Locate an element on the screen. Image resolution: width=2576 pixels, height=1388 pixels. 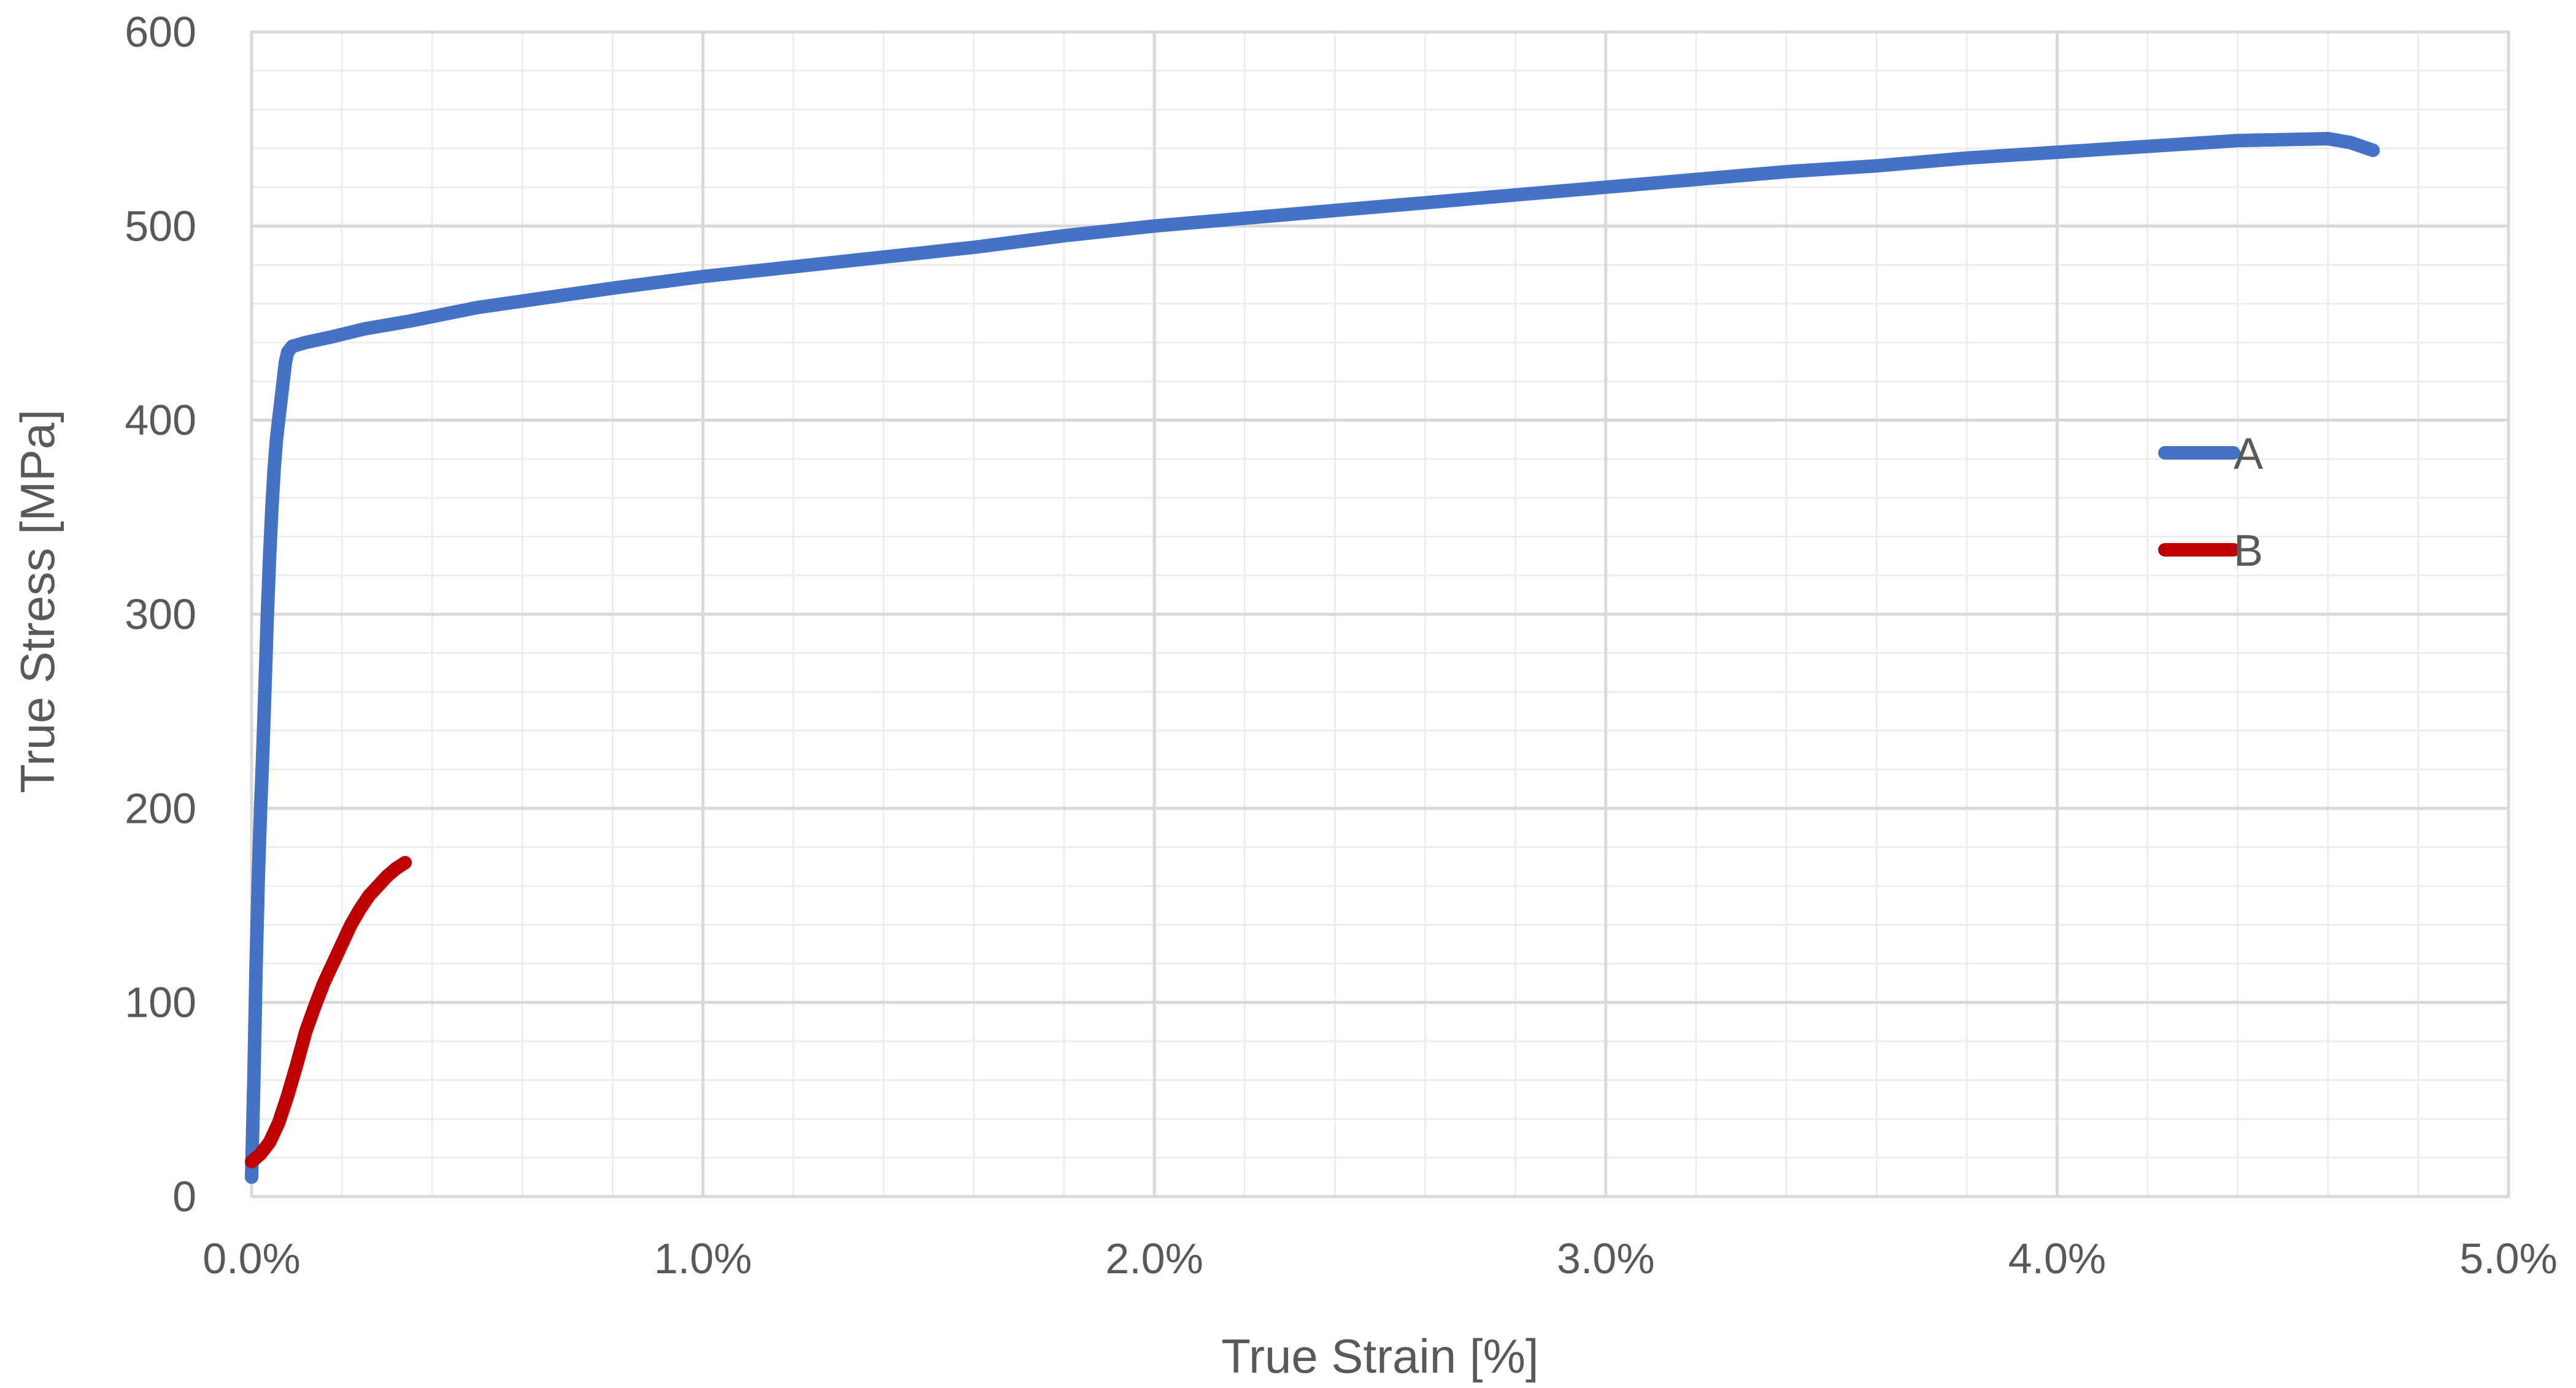
y-tick-label: 200 is located at coordinates (160, 808).